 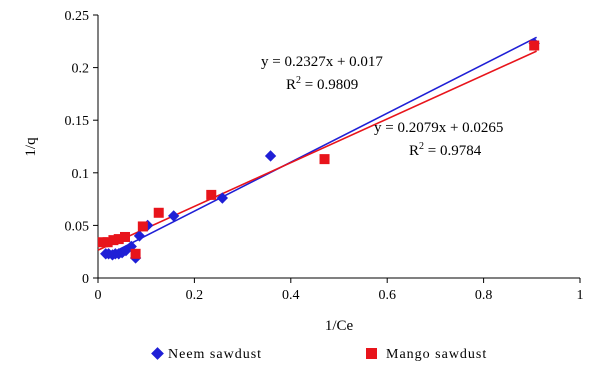 I want to click on x-tick-label: 1, so click(x=580, y=295).